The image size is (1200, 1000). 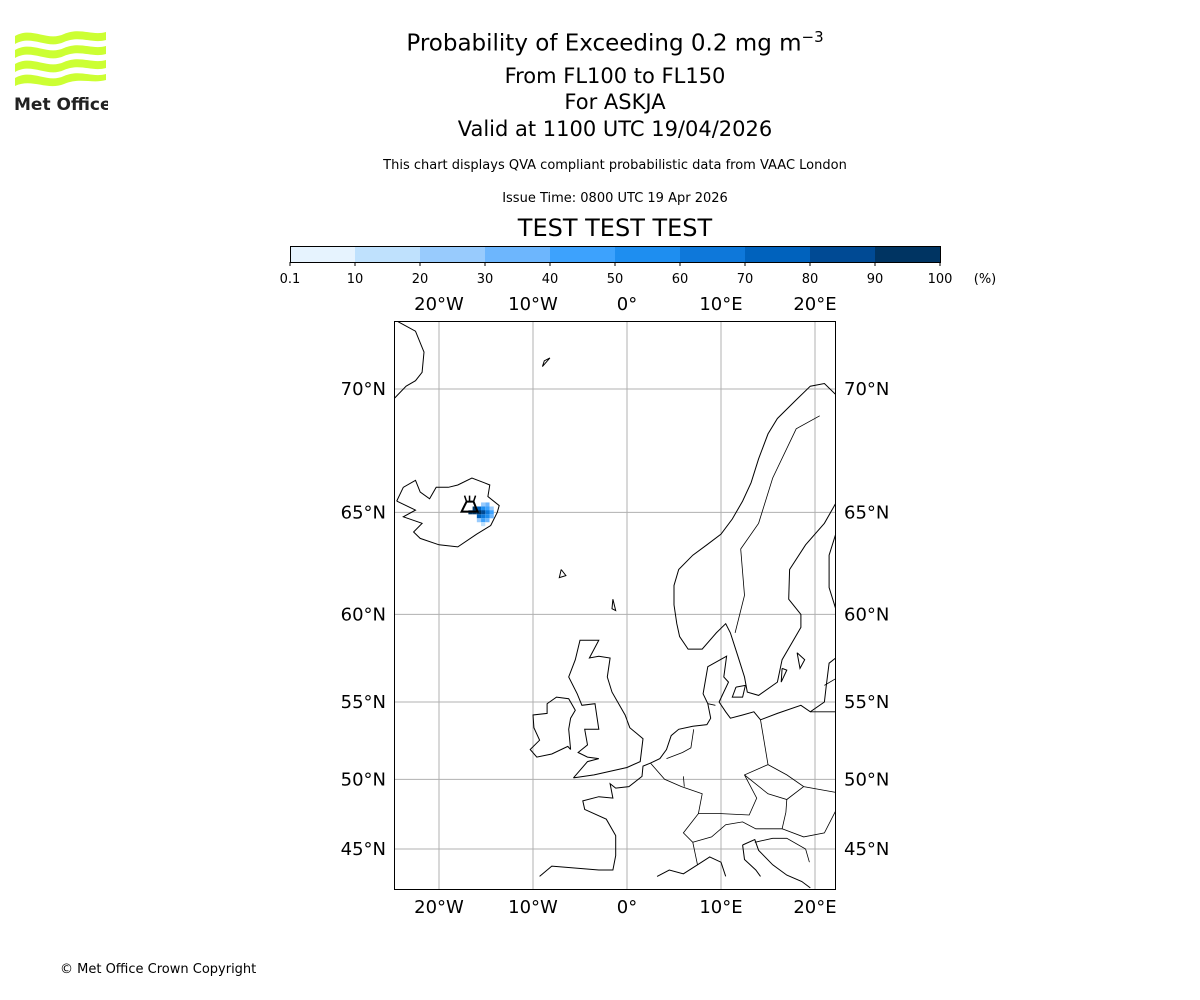 I want to click on lat-label-left: 70°N, so click(x=363, y=389).